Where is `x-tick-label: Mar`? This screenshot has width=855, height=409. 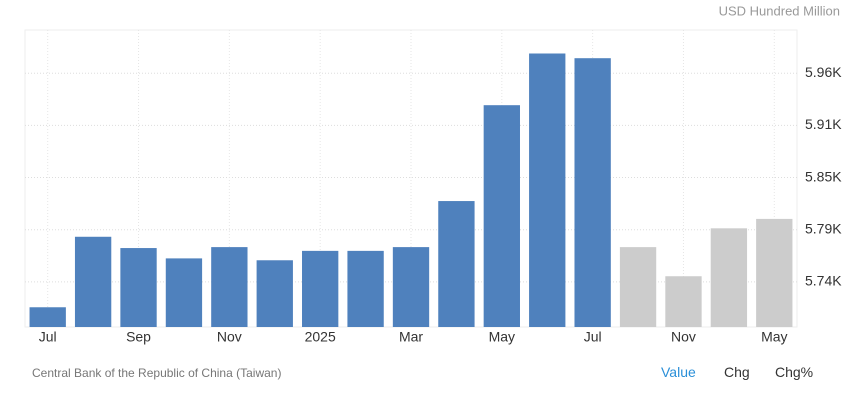 x-tick-label: Mar is located at coordinates (411, 337).